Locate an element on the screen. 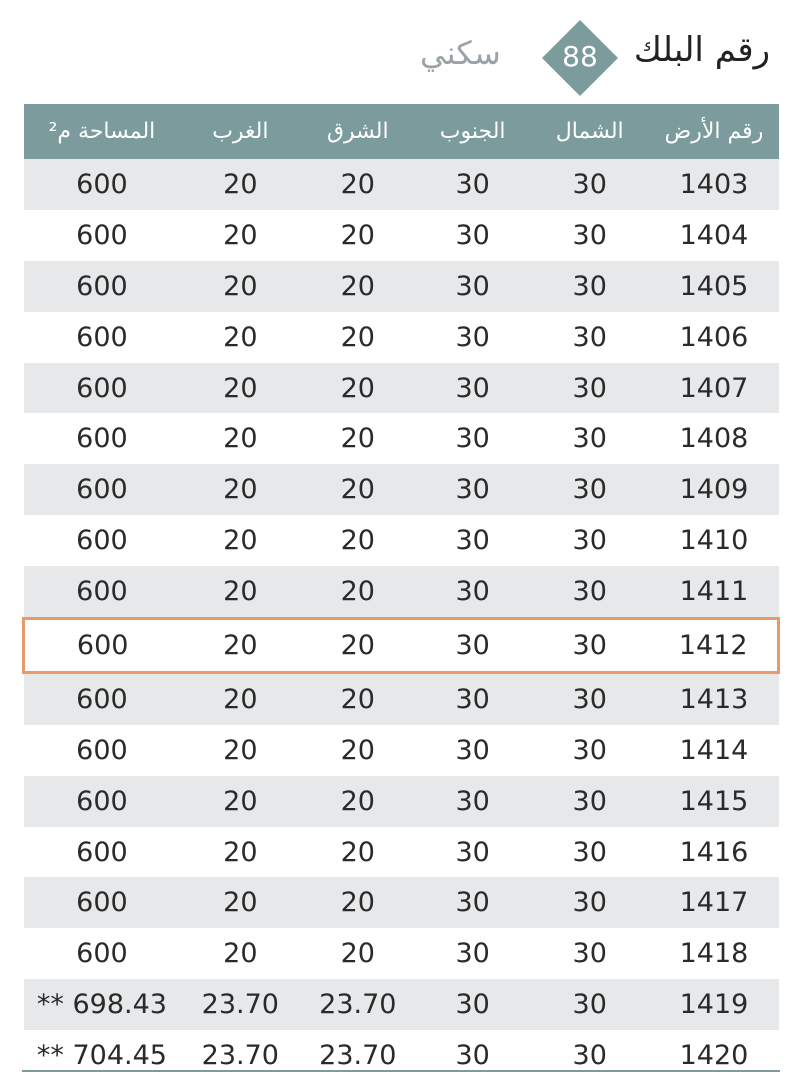  table-row: 1418 30 30 20 20 600 is located at coordinates (401, 953).